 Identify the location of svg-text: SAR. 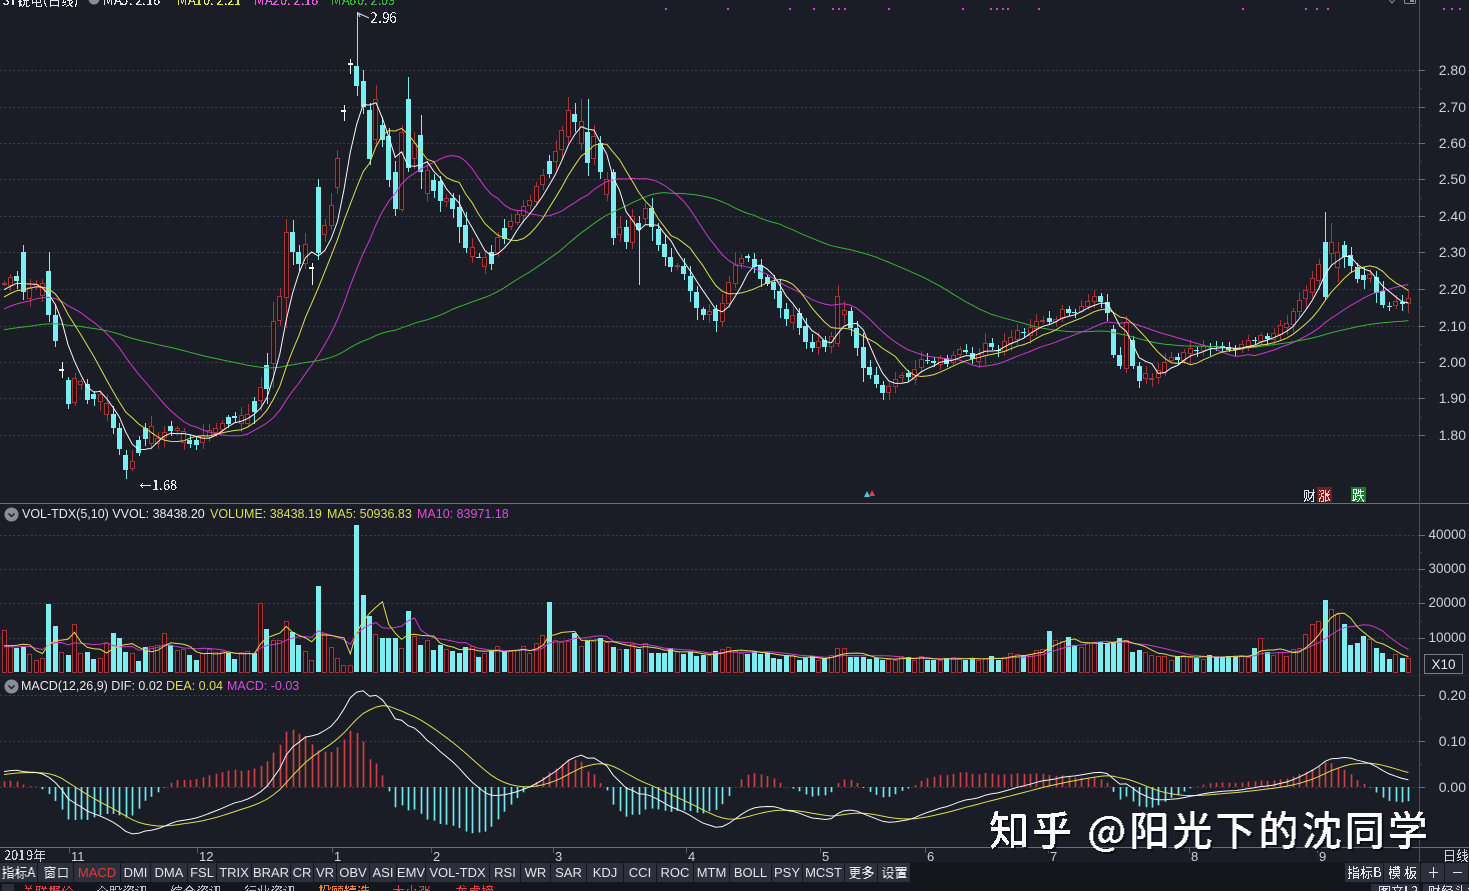
(568, 872).